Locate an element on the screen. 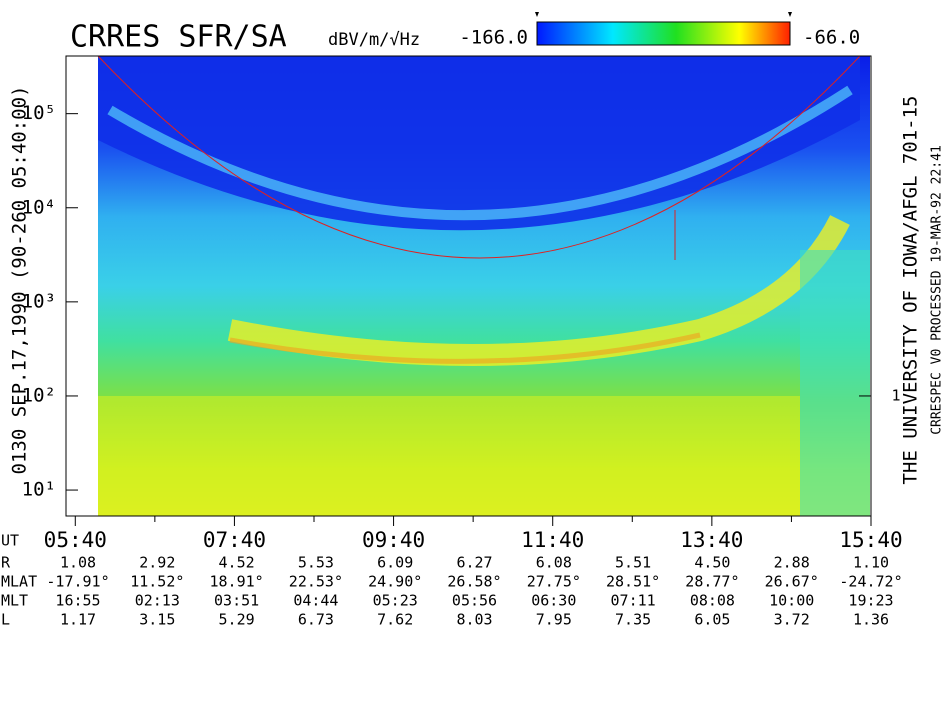 Image resolution: width=945 pixels, height=720 pixels. ephemeris-cell: 5.29 is located at coordinates (237, 620).